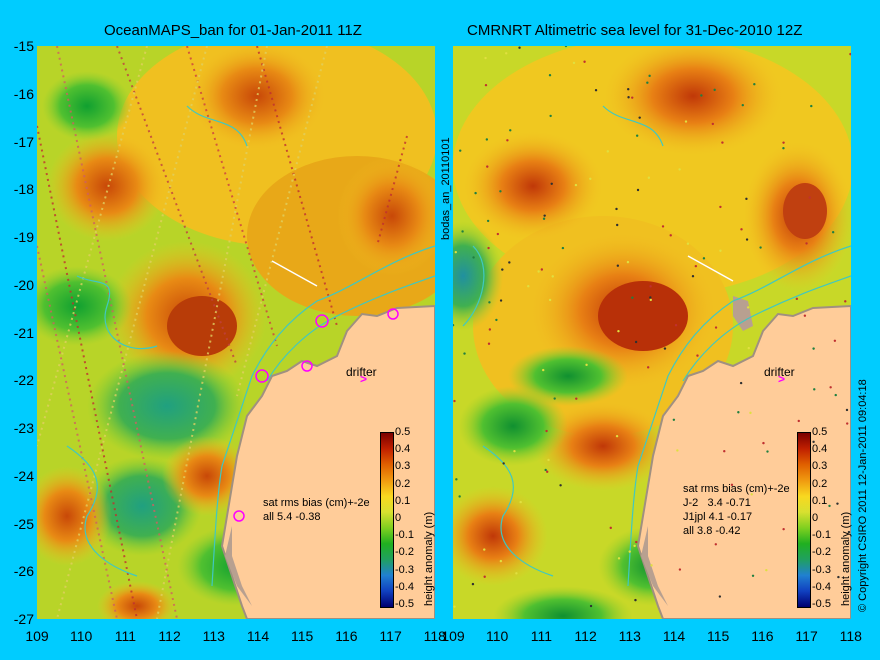 The image size is (880, 660). Describe the element at coordinates (712, 531) in the screenshot. I see `right-stats-line4: all 3.8 -0.42` at that location.